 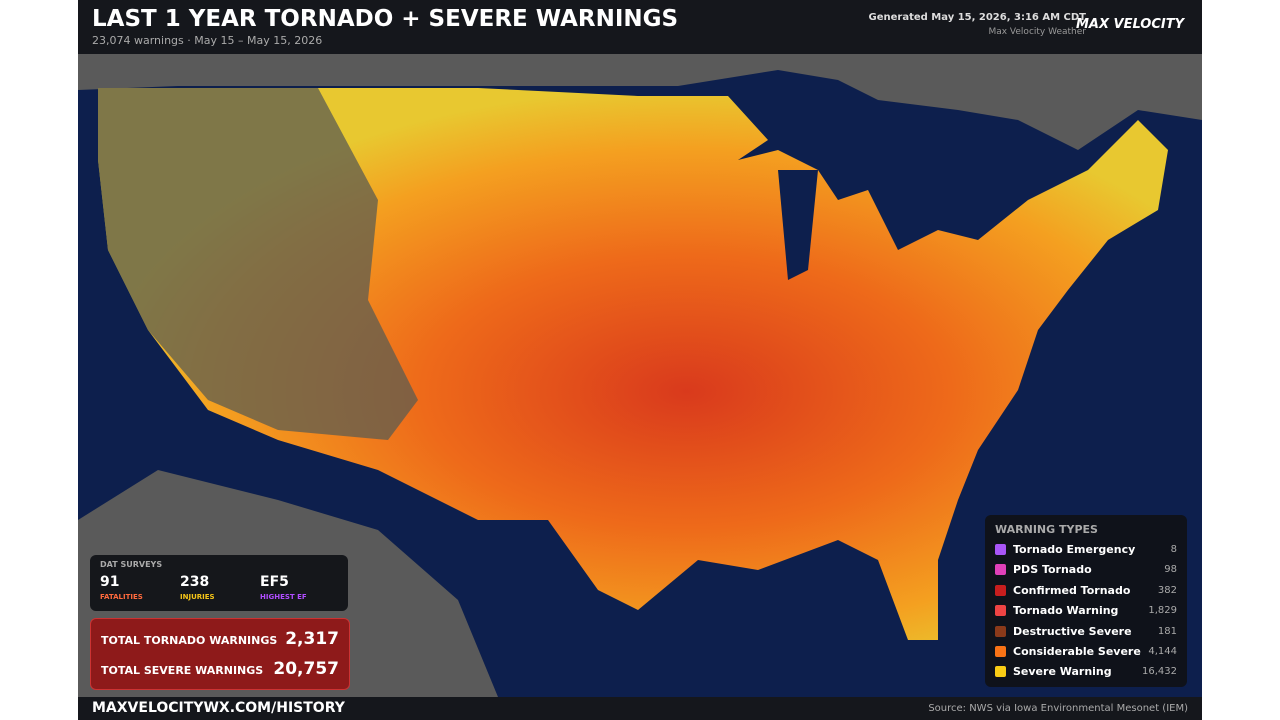 I want to click on logo: MAX VELOCITY, so click(x=1129, y=24).